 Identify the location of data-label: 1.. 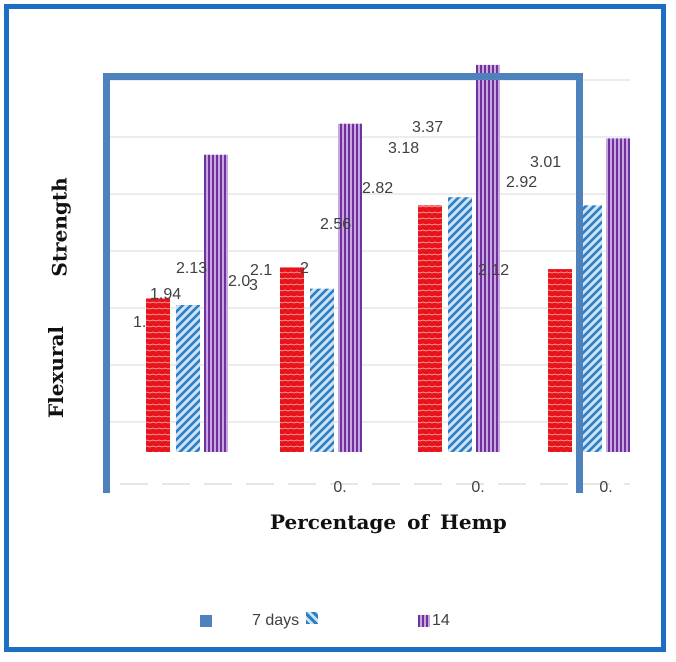
(139, 322).